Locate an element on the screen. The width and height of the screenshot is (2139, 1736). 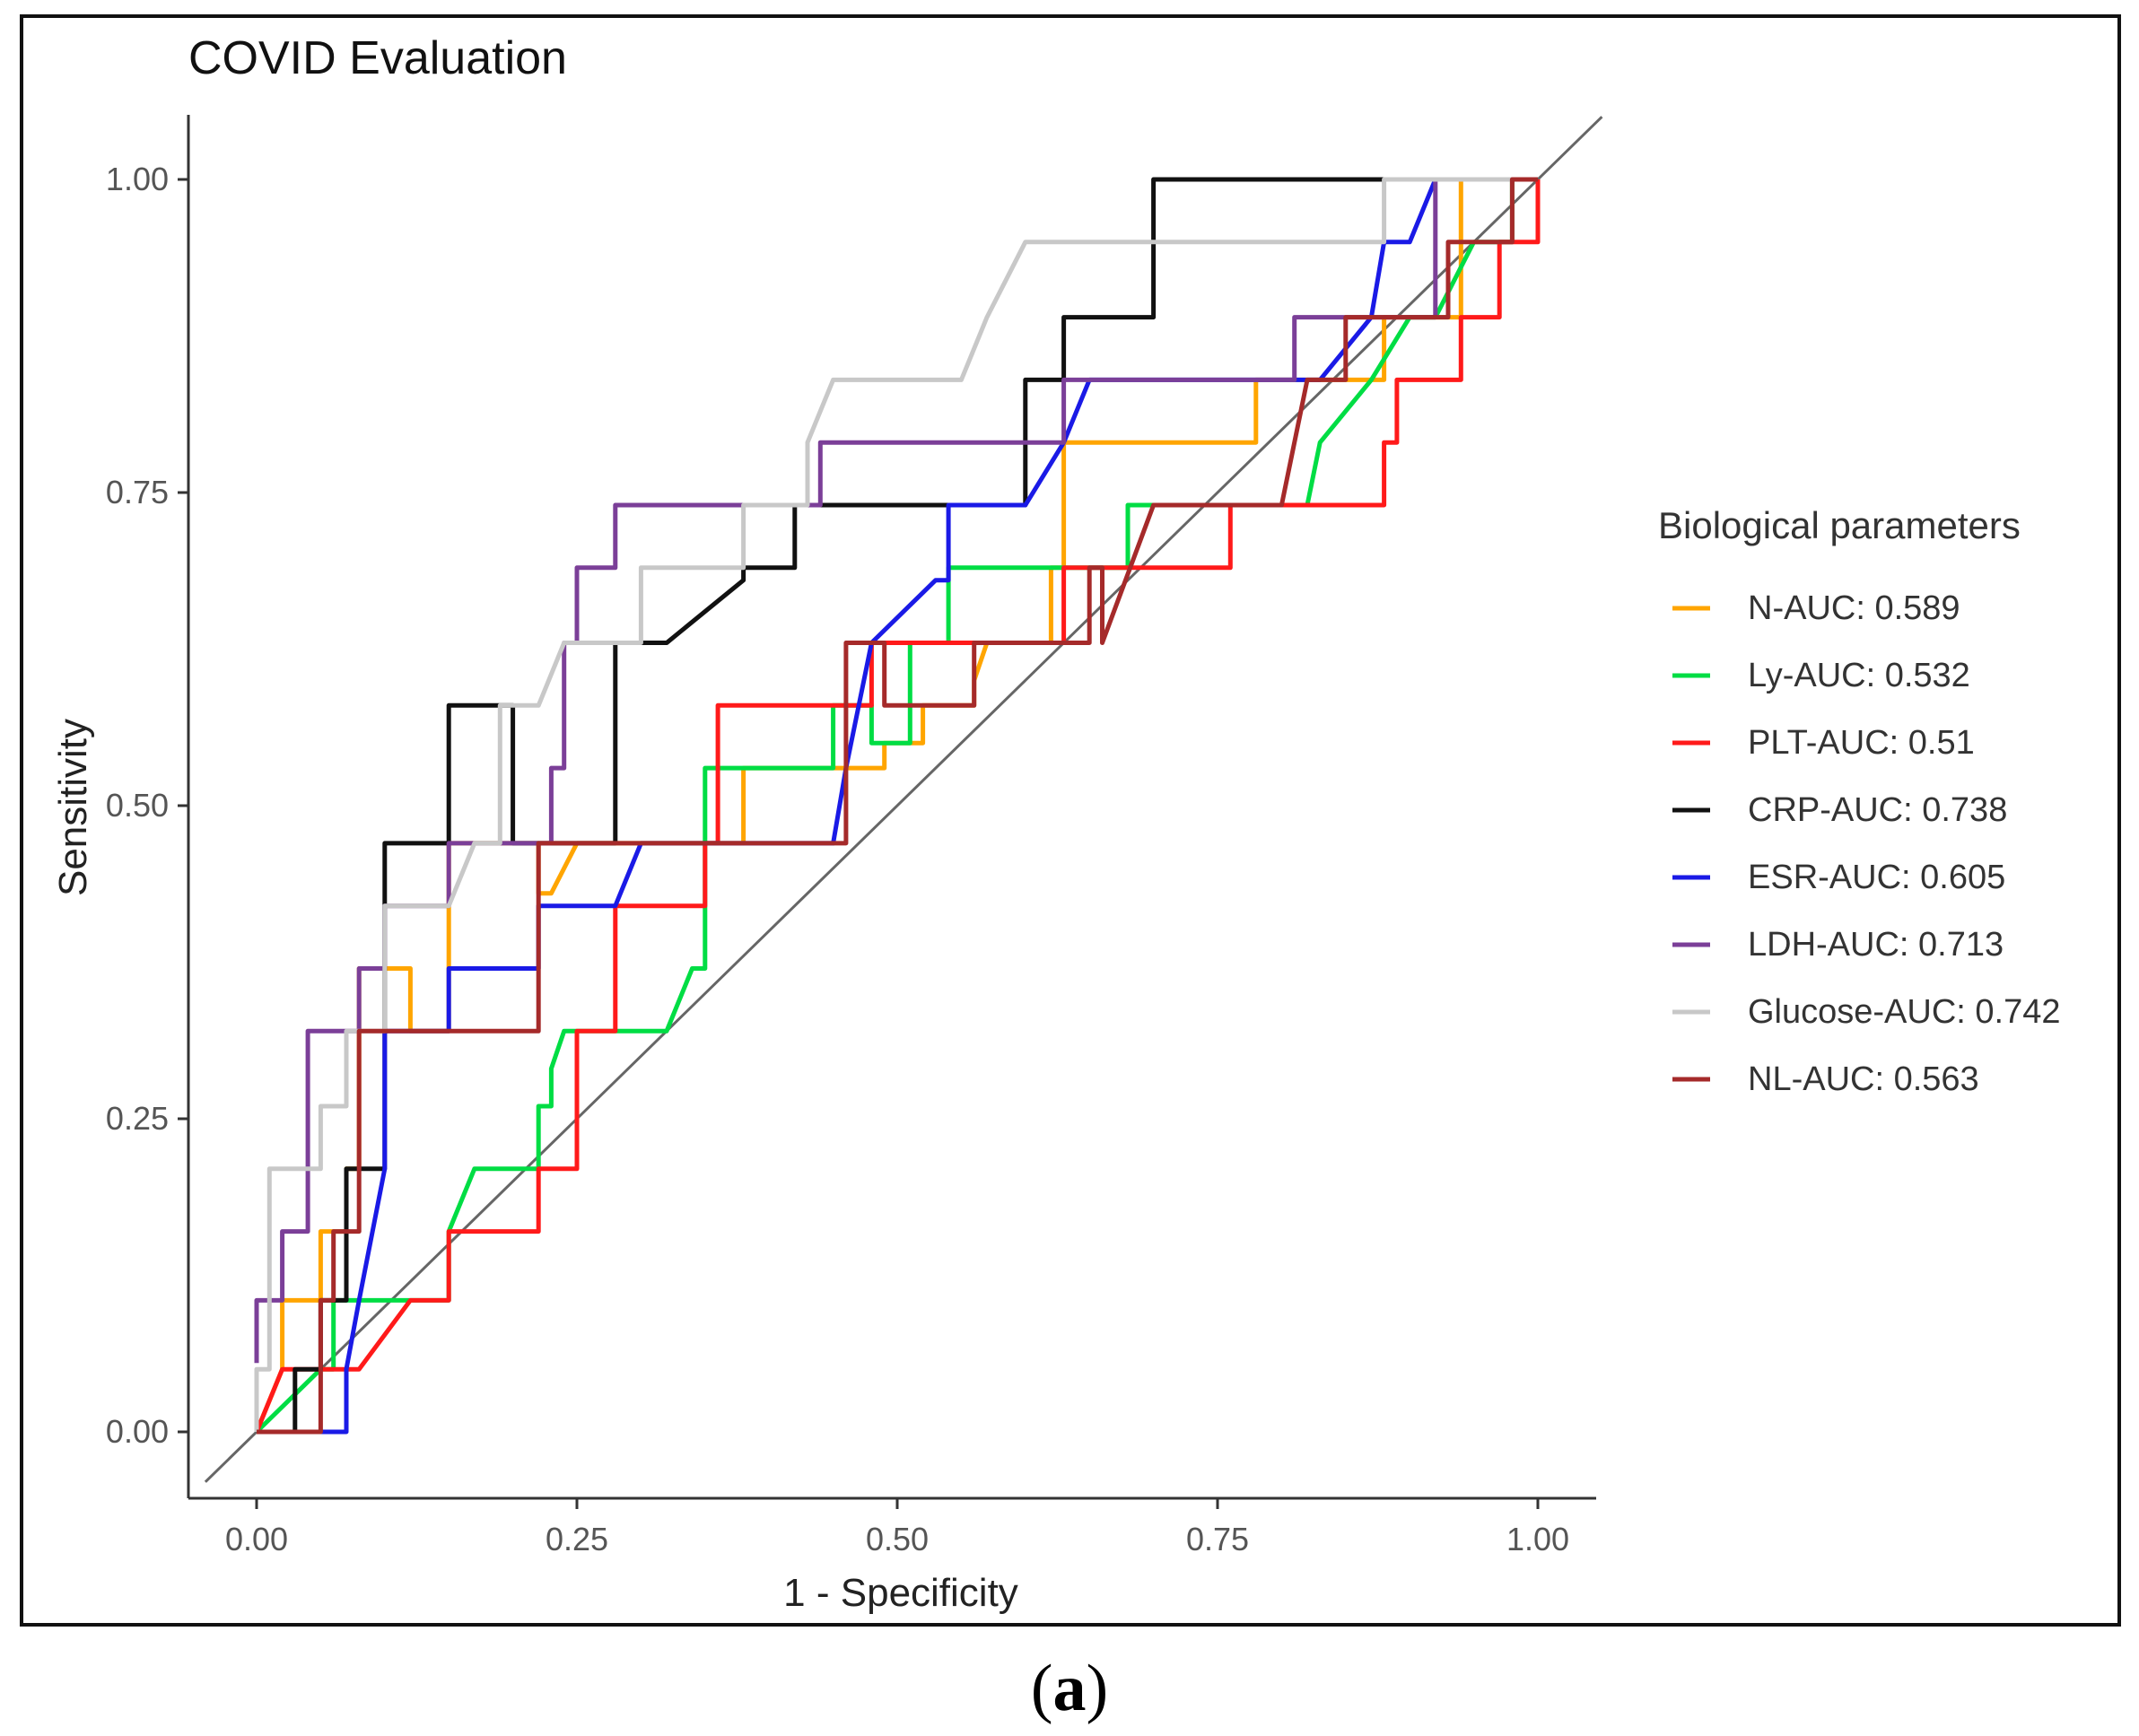
figure-caption: (a) is located at coordinates (1069, 1689).